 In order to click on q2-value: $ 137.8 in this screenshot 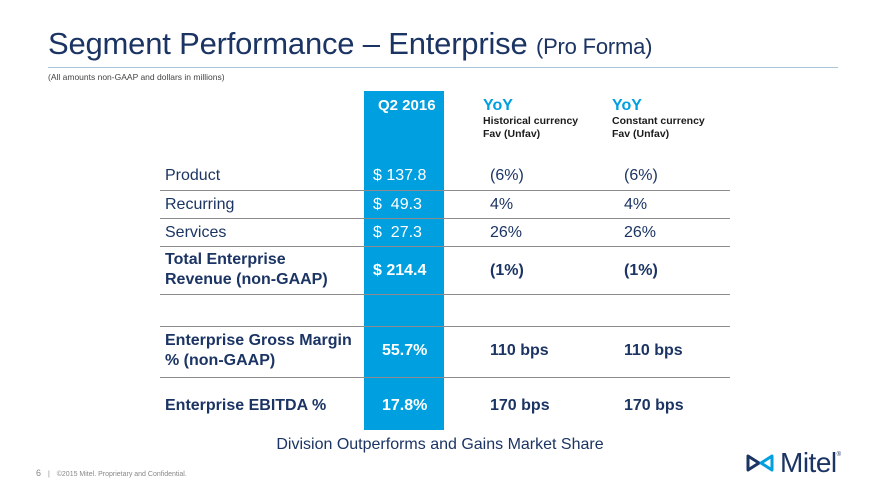, I will do `click(400, 175)`.